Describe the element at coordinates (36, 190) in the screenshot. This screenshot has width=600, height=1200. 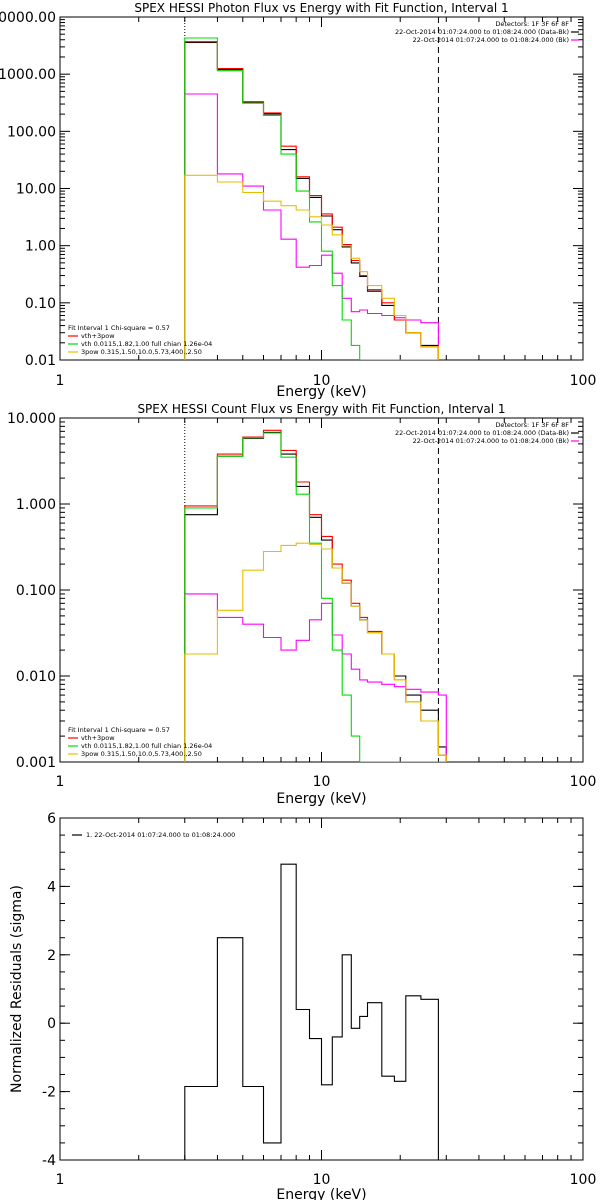
I see `chart1-ytick-label: 10.00` at that location.